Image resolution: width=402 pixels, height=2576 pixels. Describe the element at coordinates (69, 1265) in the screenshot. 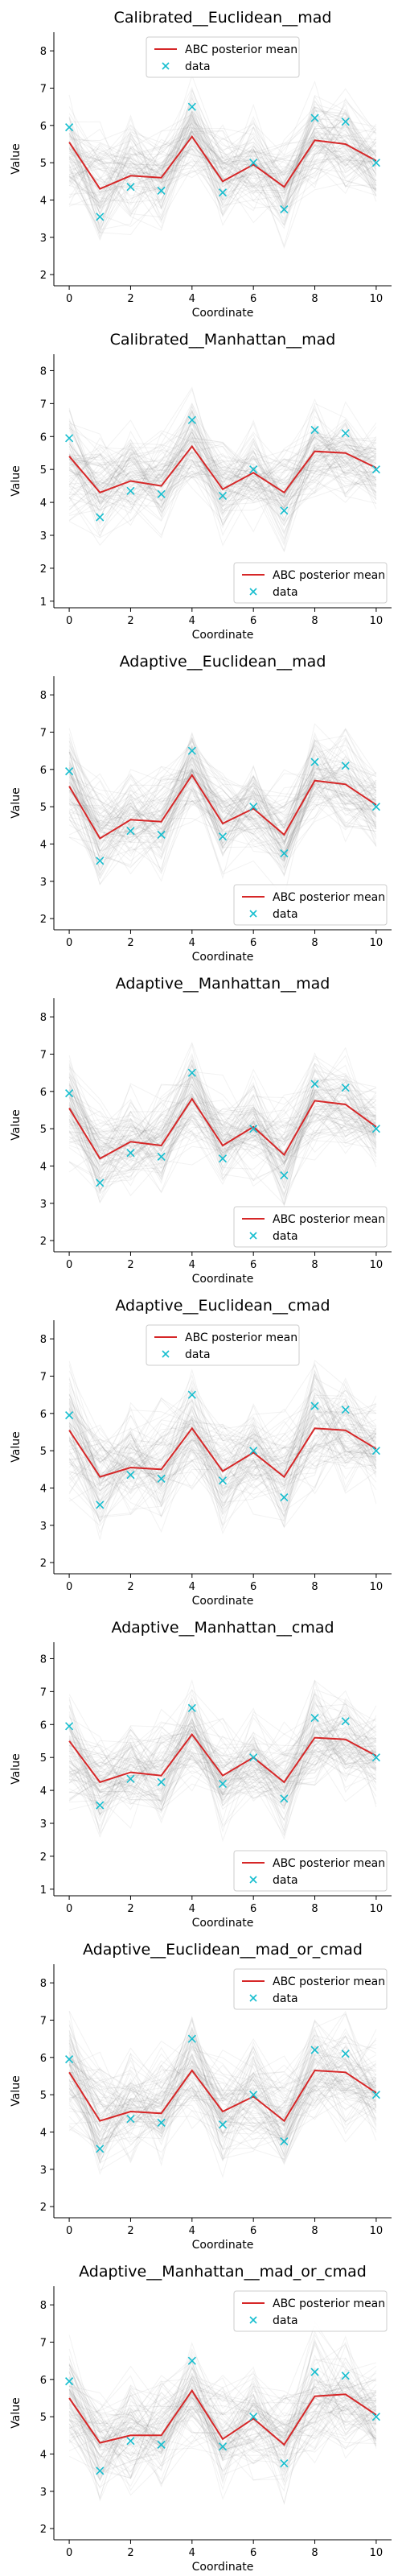

I see `x-tick-label: 0` at that location.